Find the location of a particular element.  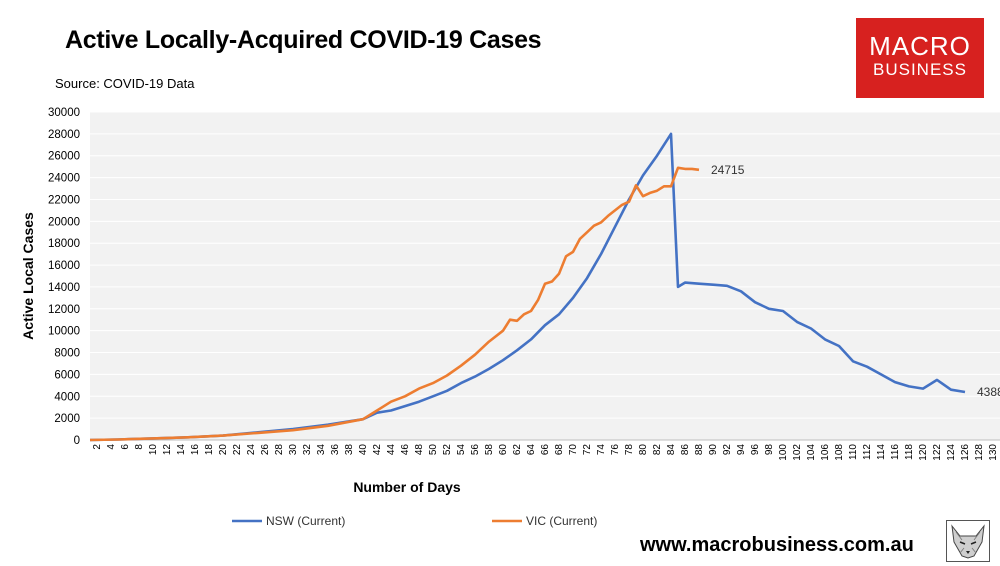

x-tick-label: 8 is located at coordinates (139, 447).